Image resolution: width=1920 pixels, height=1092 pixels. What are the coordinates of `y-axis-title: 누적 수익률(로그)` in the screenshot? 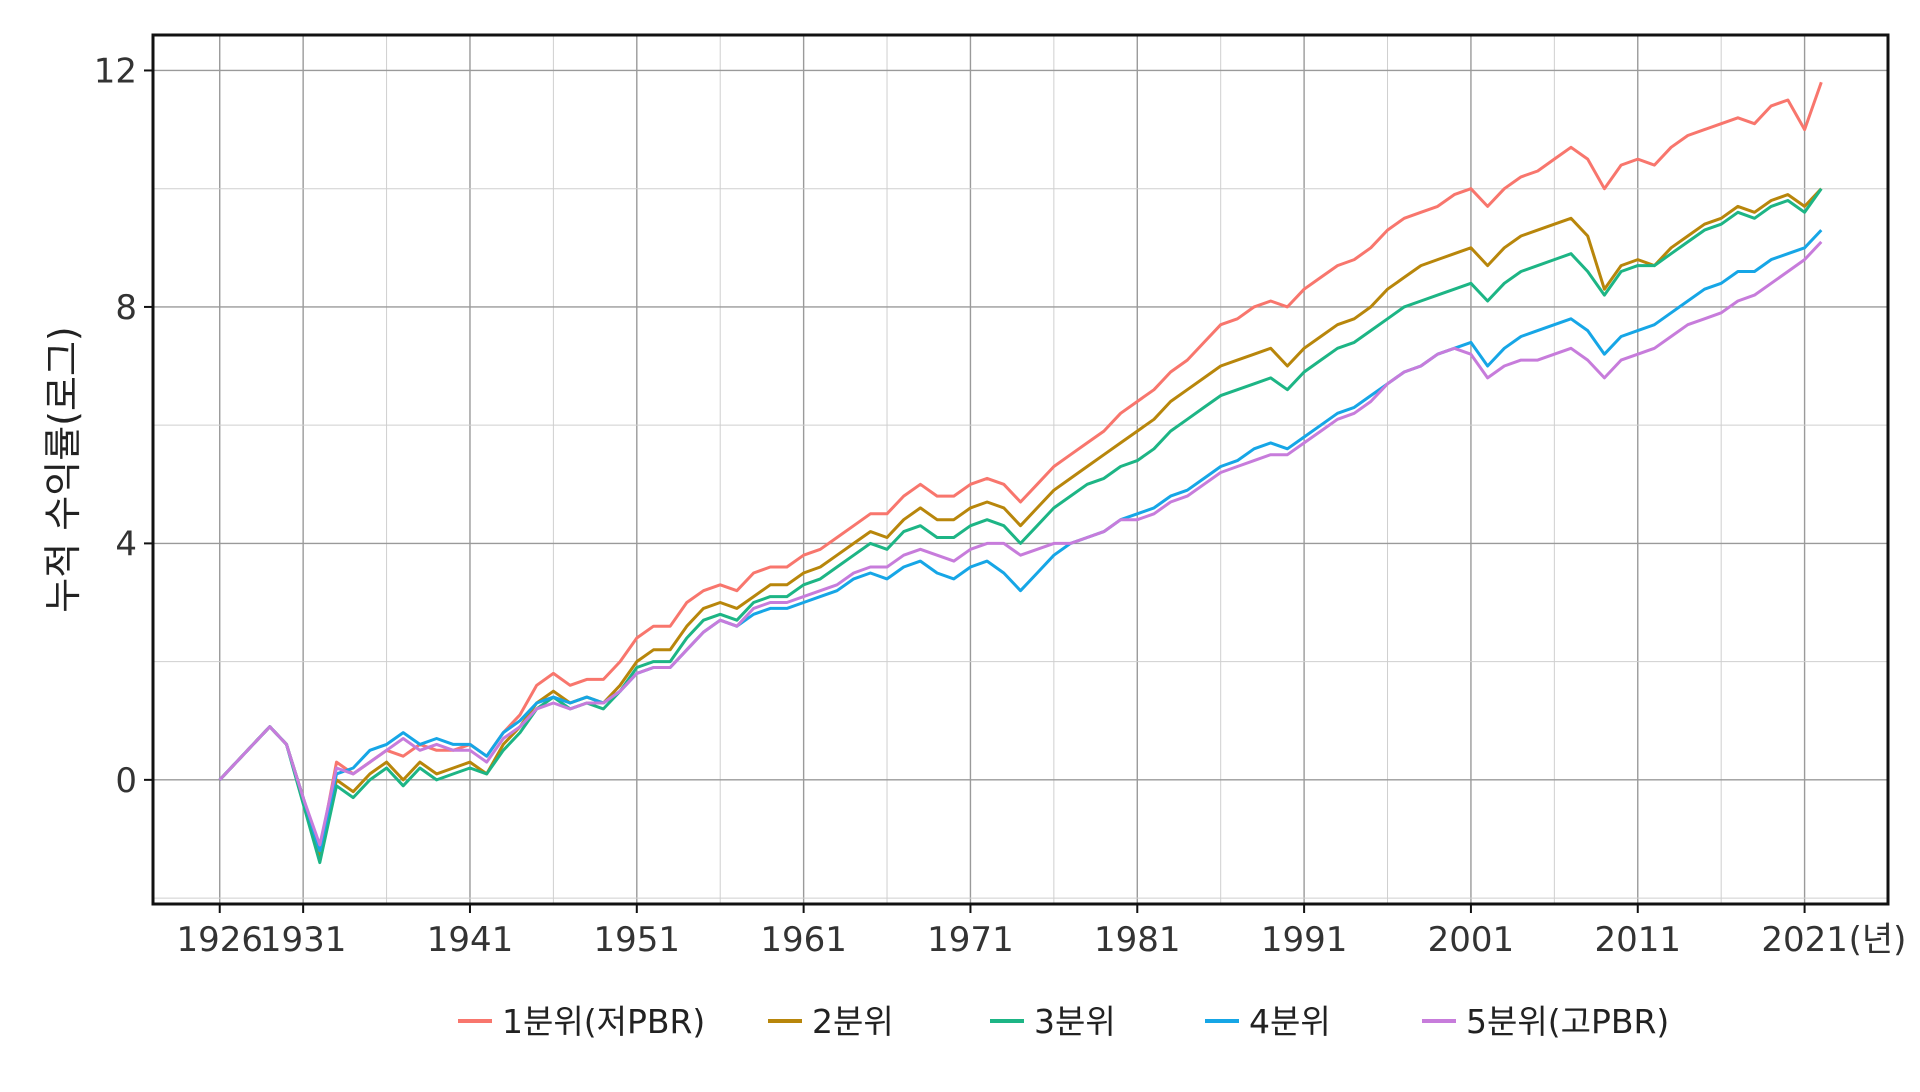 It's located at (63, 469).